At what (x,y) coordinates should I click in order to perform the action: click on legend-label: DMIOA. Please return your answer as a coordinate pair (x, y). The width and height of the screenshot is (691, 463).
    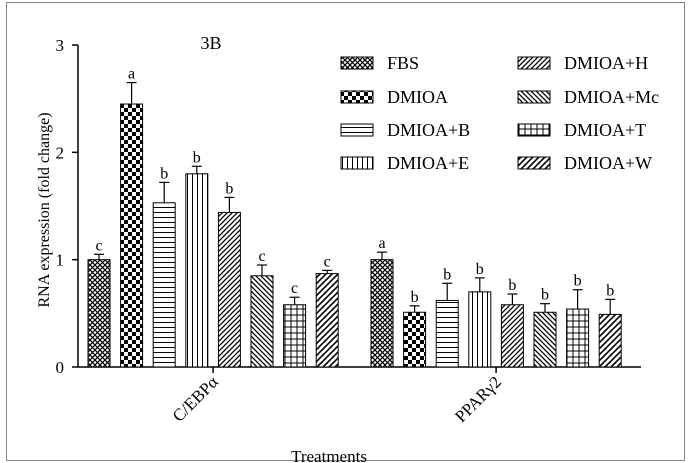
    Looking at the image, I should click on (417, 97).